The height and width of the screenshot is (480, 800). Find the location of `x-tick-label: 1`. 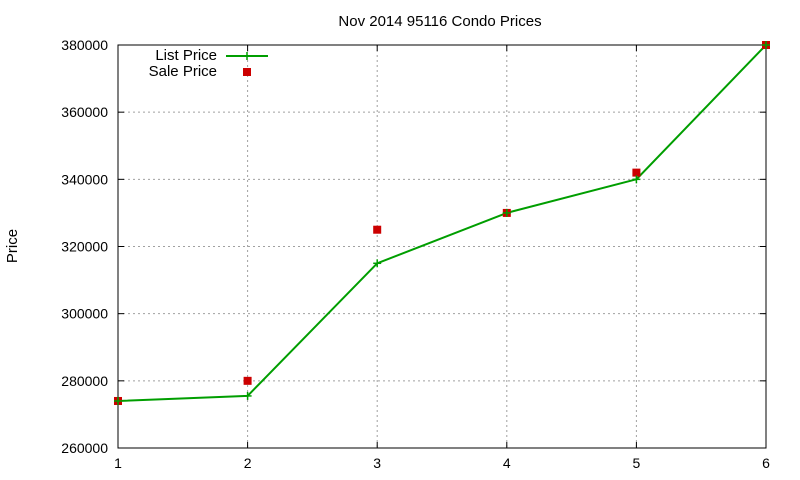

x-tick-label: 1 is located at coordinates (118, 463).